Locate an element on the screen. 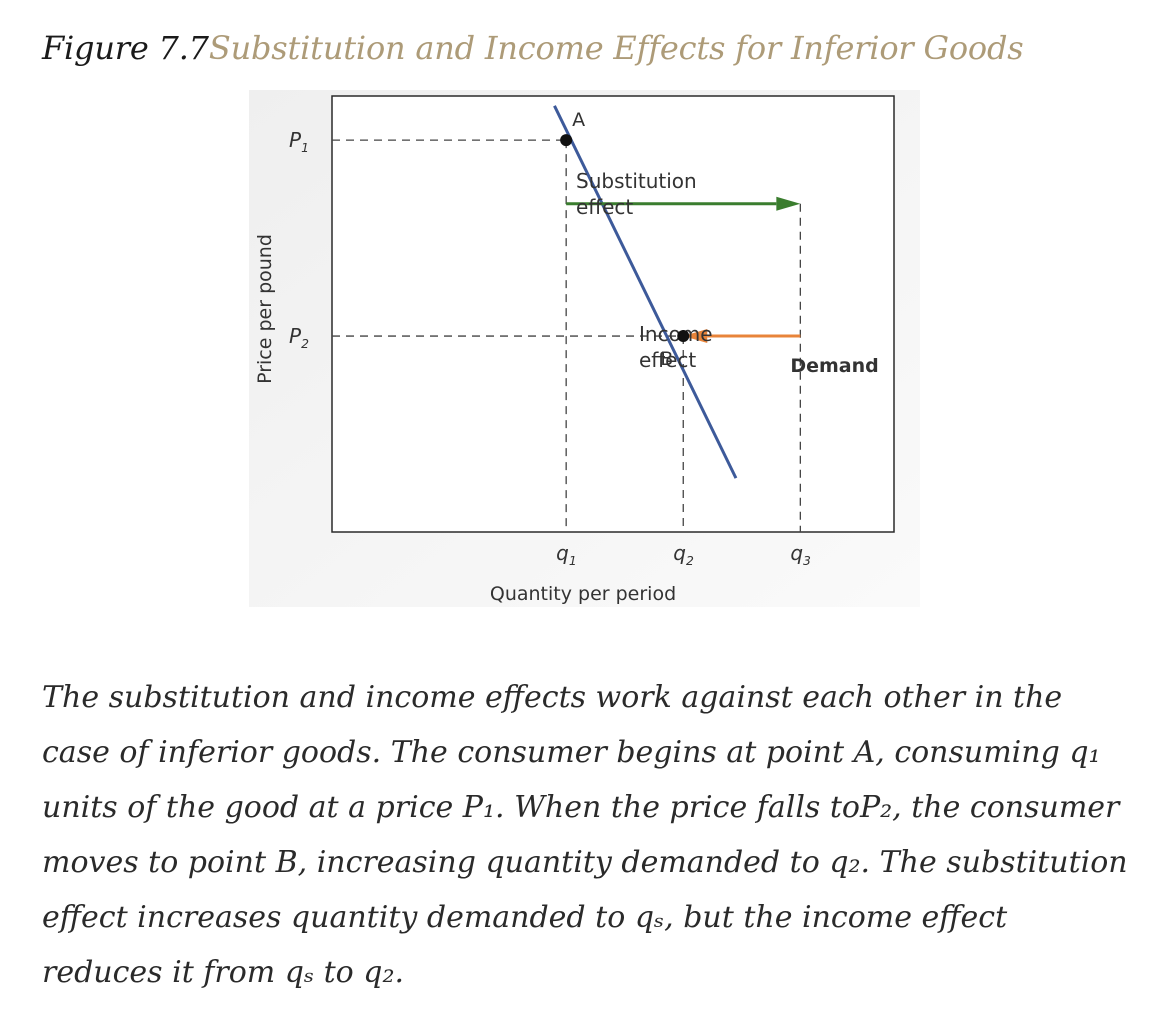 This screenshot has width=1172, height=1032. x-tick-q2: q2 is located at coordinates (683, 554).